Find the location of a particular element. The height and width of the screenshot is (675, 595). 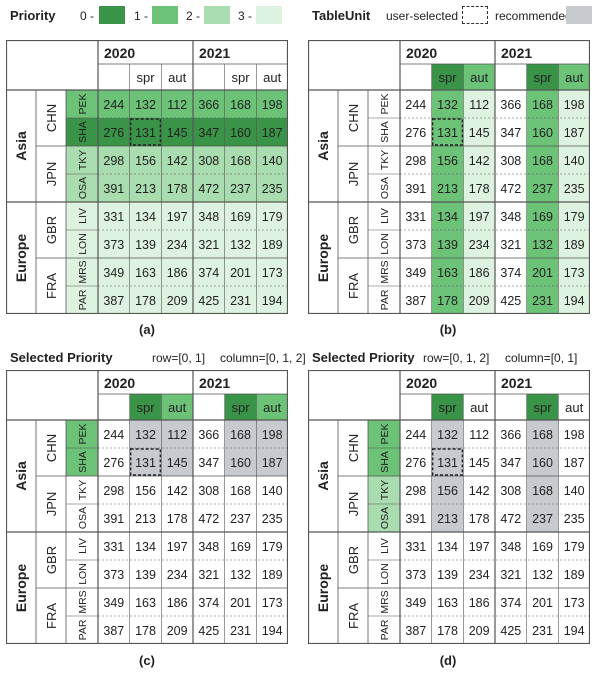

panel-0-city-tky: TKY is located at coordinates (83, 160).